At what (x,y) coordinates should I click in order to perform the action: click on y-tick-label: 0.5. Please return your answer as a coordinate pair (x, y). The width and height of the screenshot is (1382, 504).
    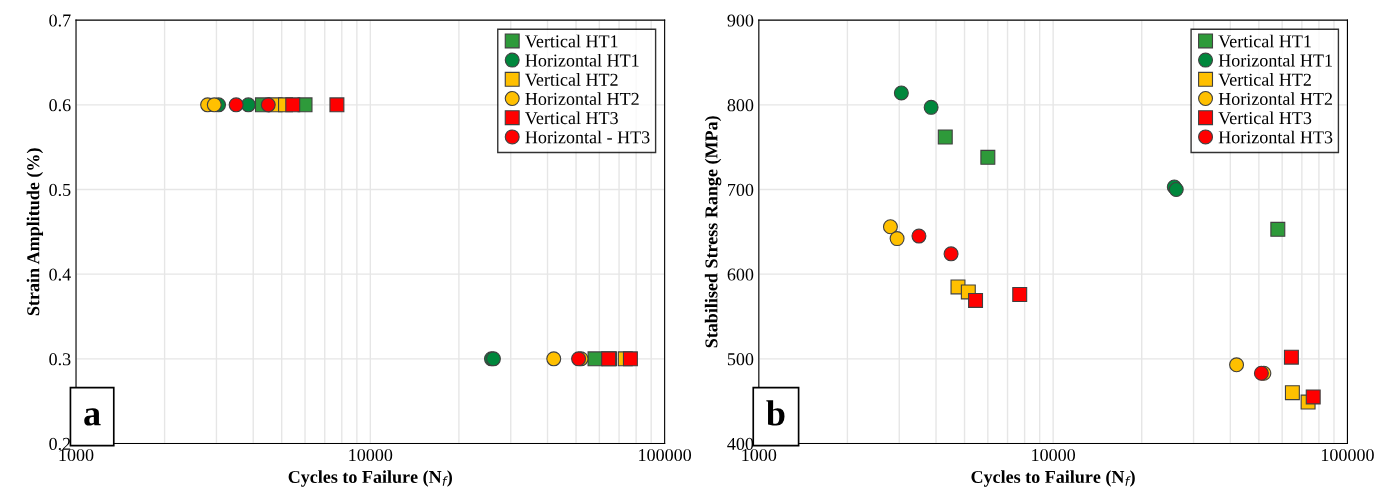
    Looking at the image, I should click on (60, 190).